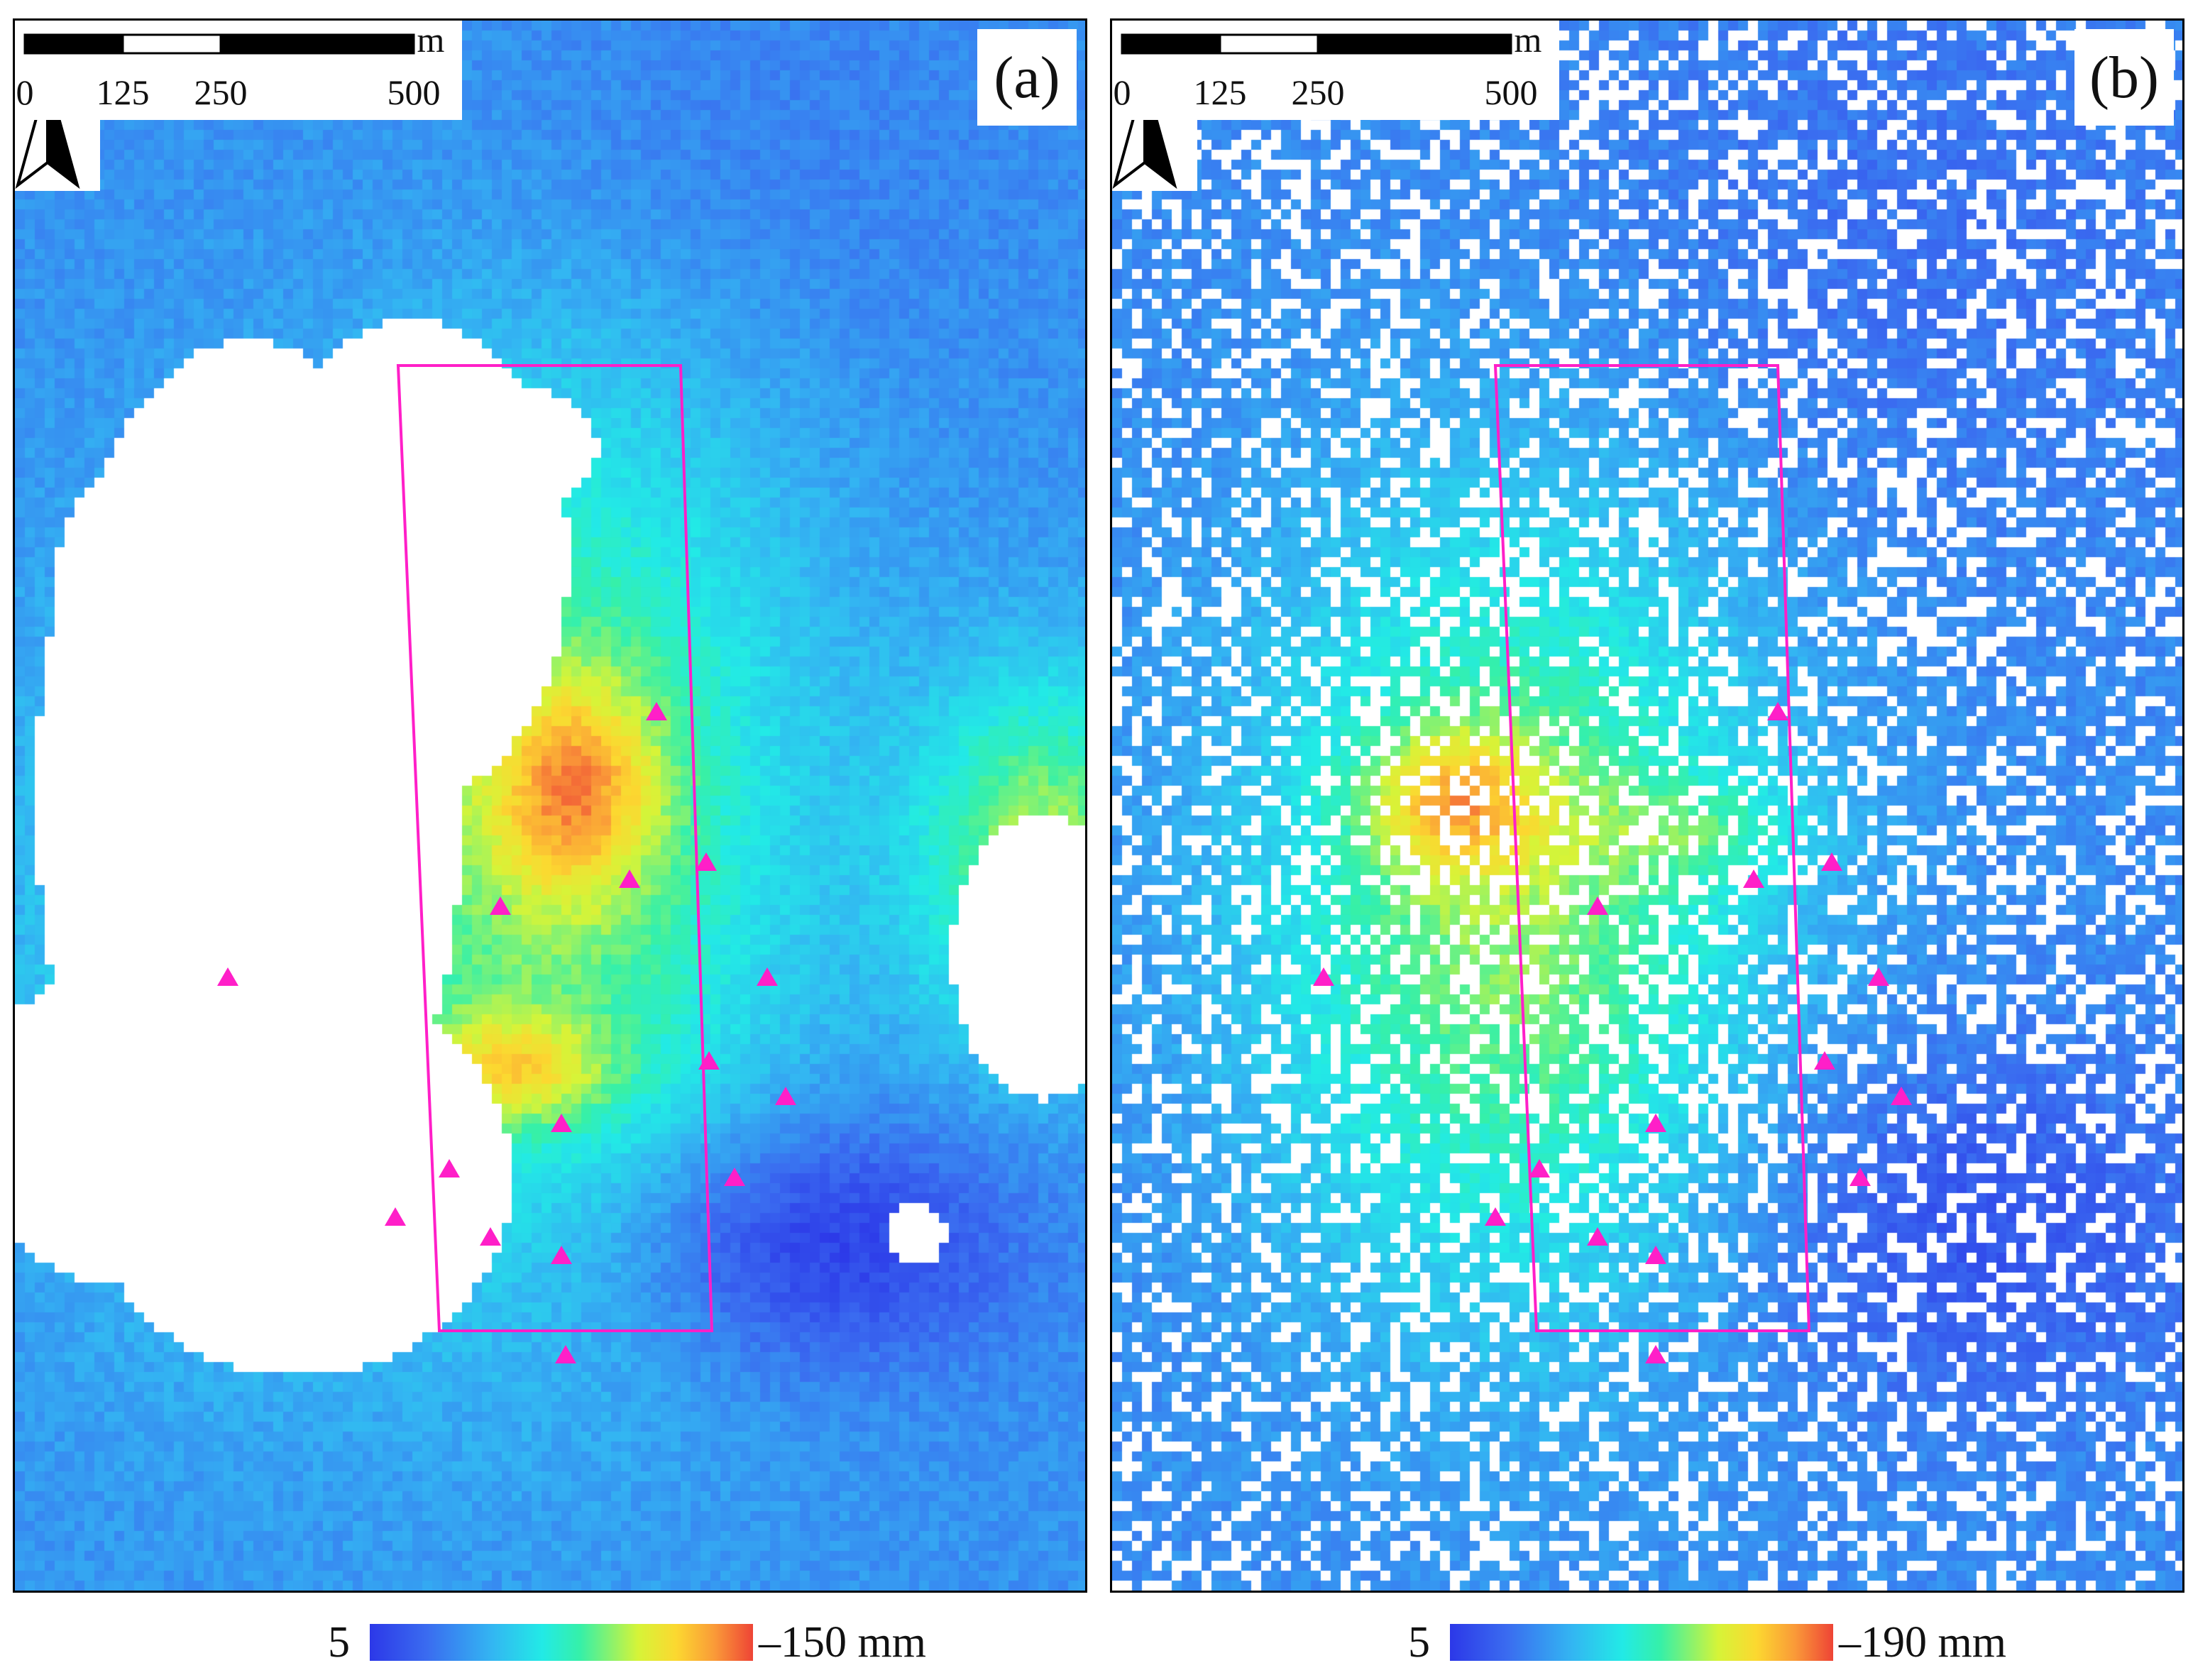  I want to click on scale-bar-a: m 0 125 250 500, so click(238, 71).